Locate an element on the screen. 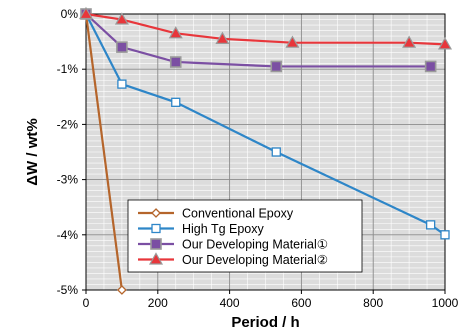 The height and width of the screenshot is (334, 470). legend-label: Conventional Epoxy is located at coordinates (238, 214).